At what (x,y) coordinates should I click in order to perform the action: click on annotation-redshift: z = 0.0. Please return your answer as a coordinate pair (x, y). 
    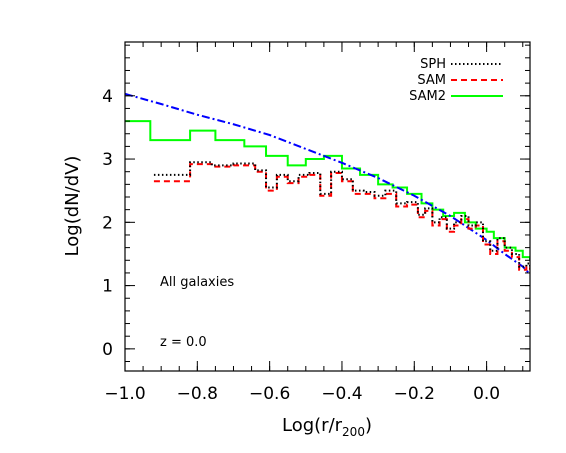
    Looking at the image, I should click on (183, 342).